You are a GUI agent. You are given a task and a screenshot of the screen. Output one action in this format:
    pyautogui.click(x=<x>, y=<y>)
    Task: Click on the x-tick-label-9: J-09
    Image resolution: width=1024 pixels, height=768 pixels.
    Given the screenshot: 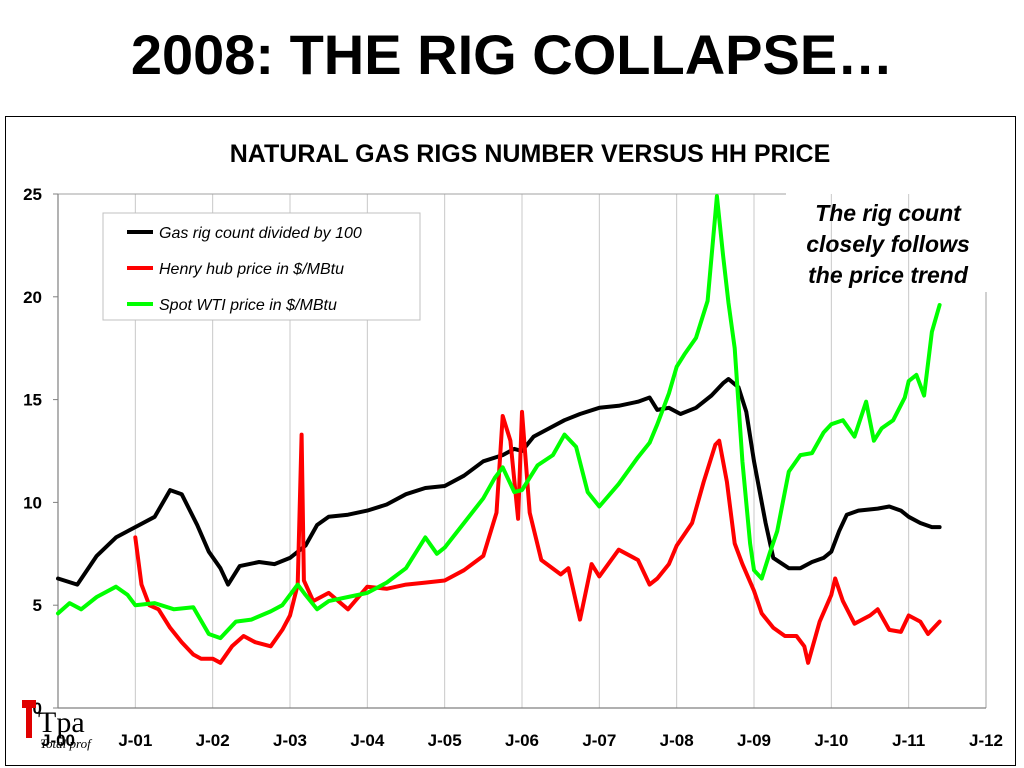 What is the action you would take?
    pyautogui.click(x=754, y=740)
    